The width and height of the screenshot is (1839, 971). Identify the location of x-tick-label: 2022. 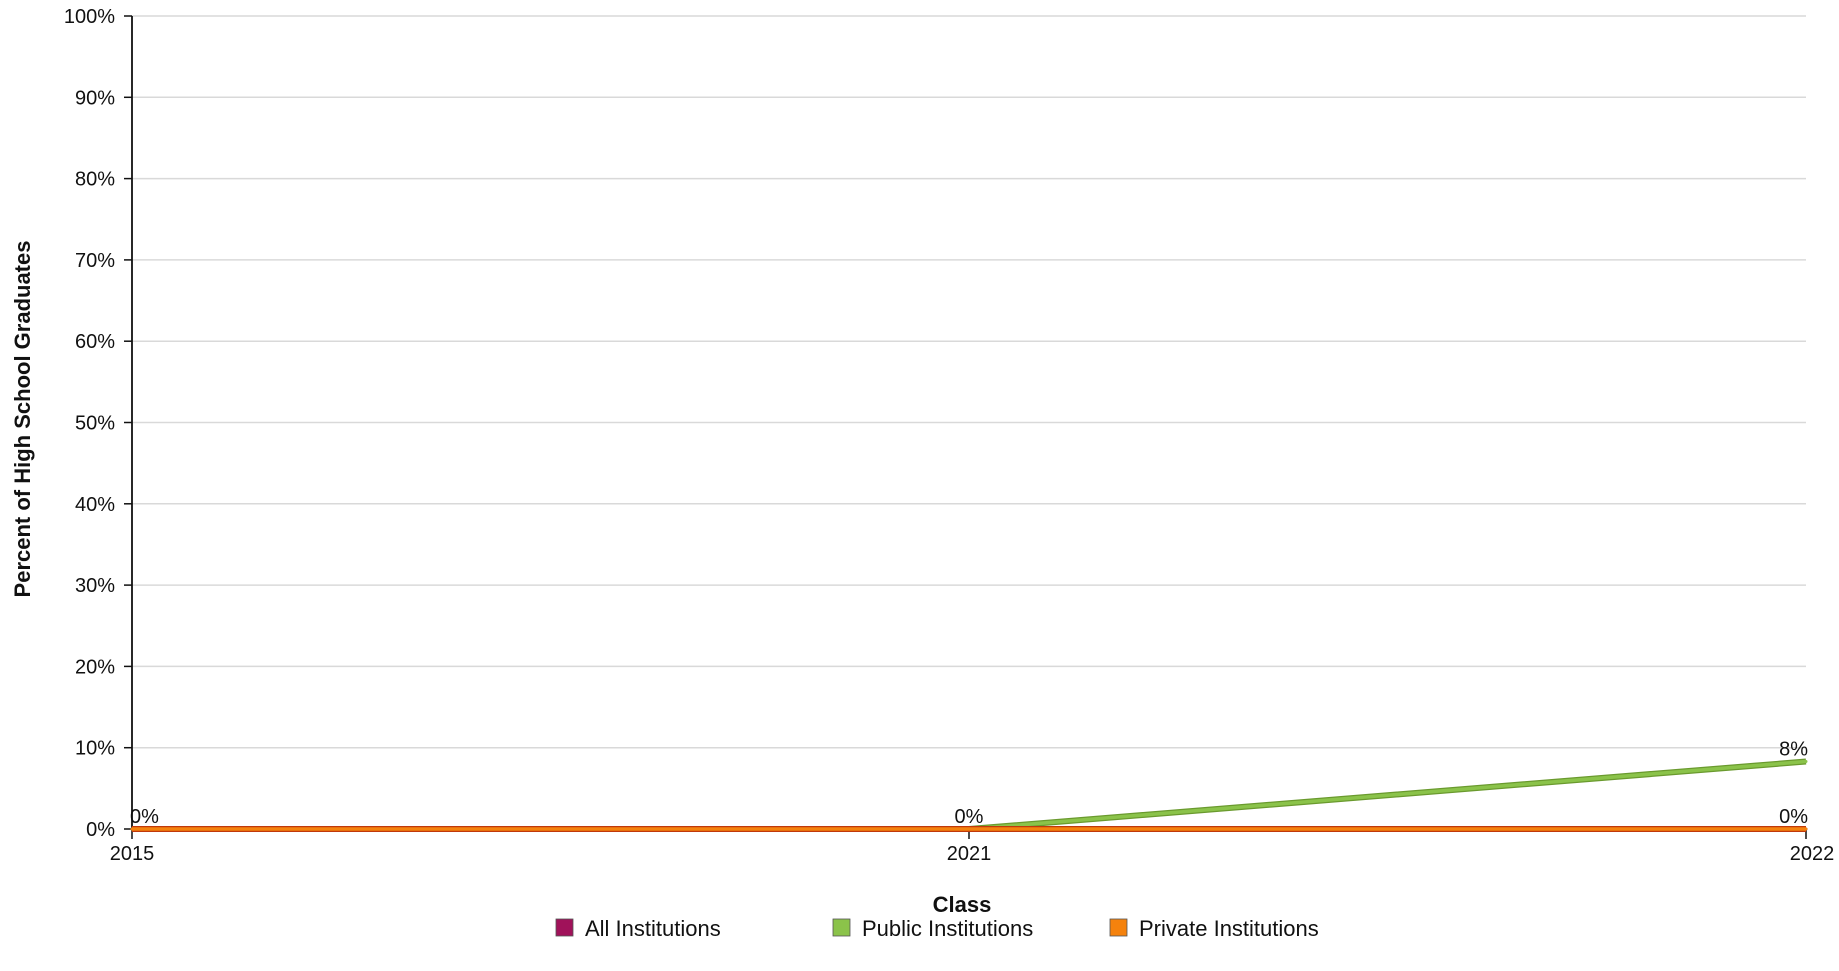
(1812, 854).